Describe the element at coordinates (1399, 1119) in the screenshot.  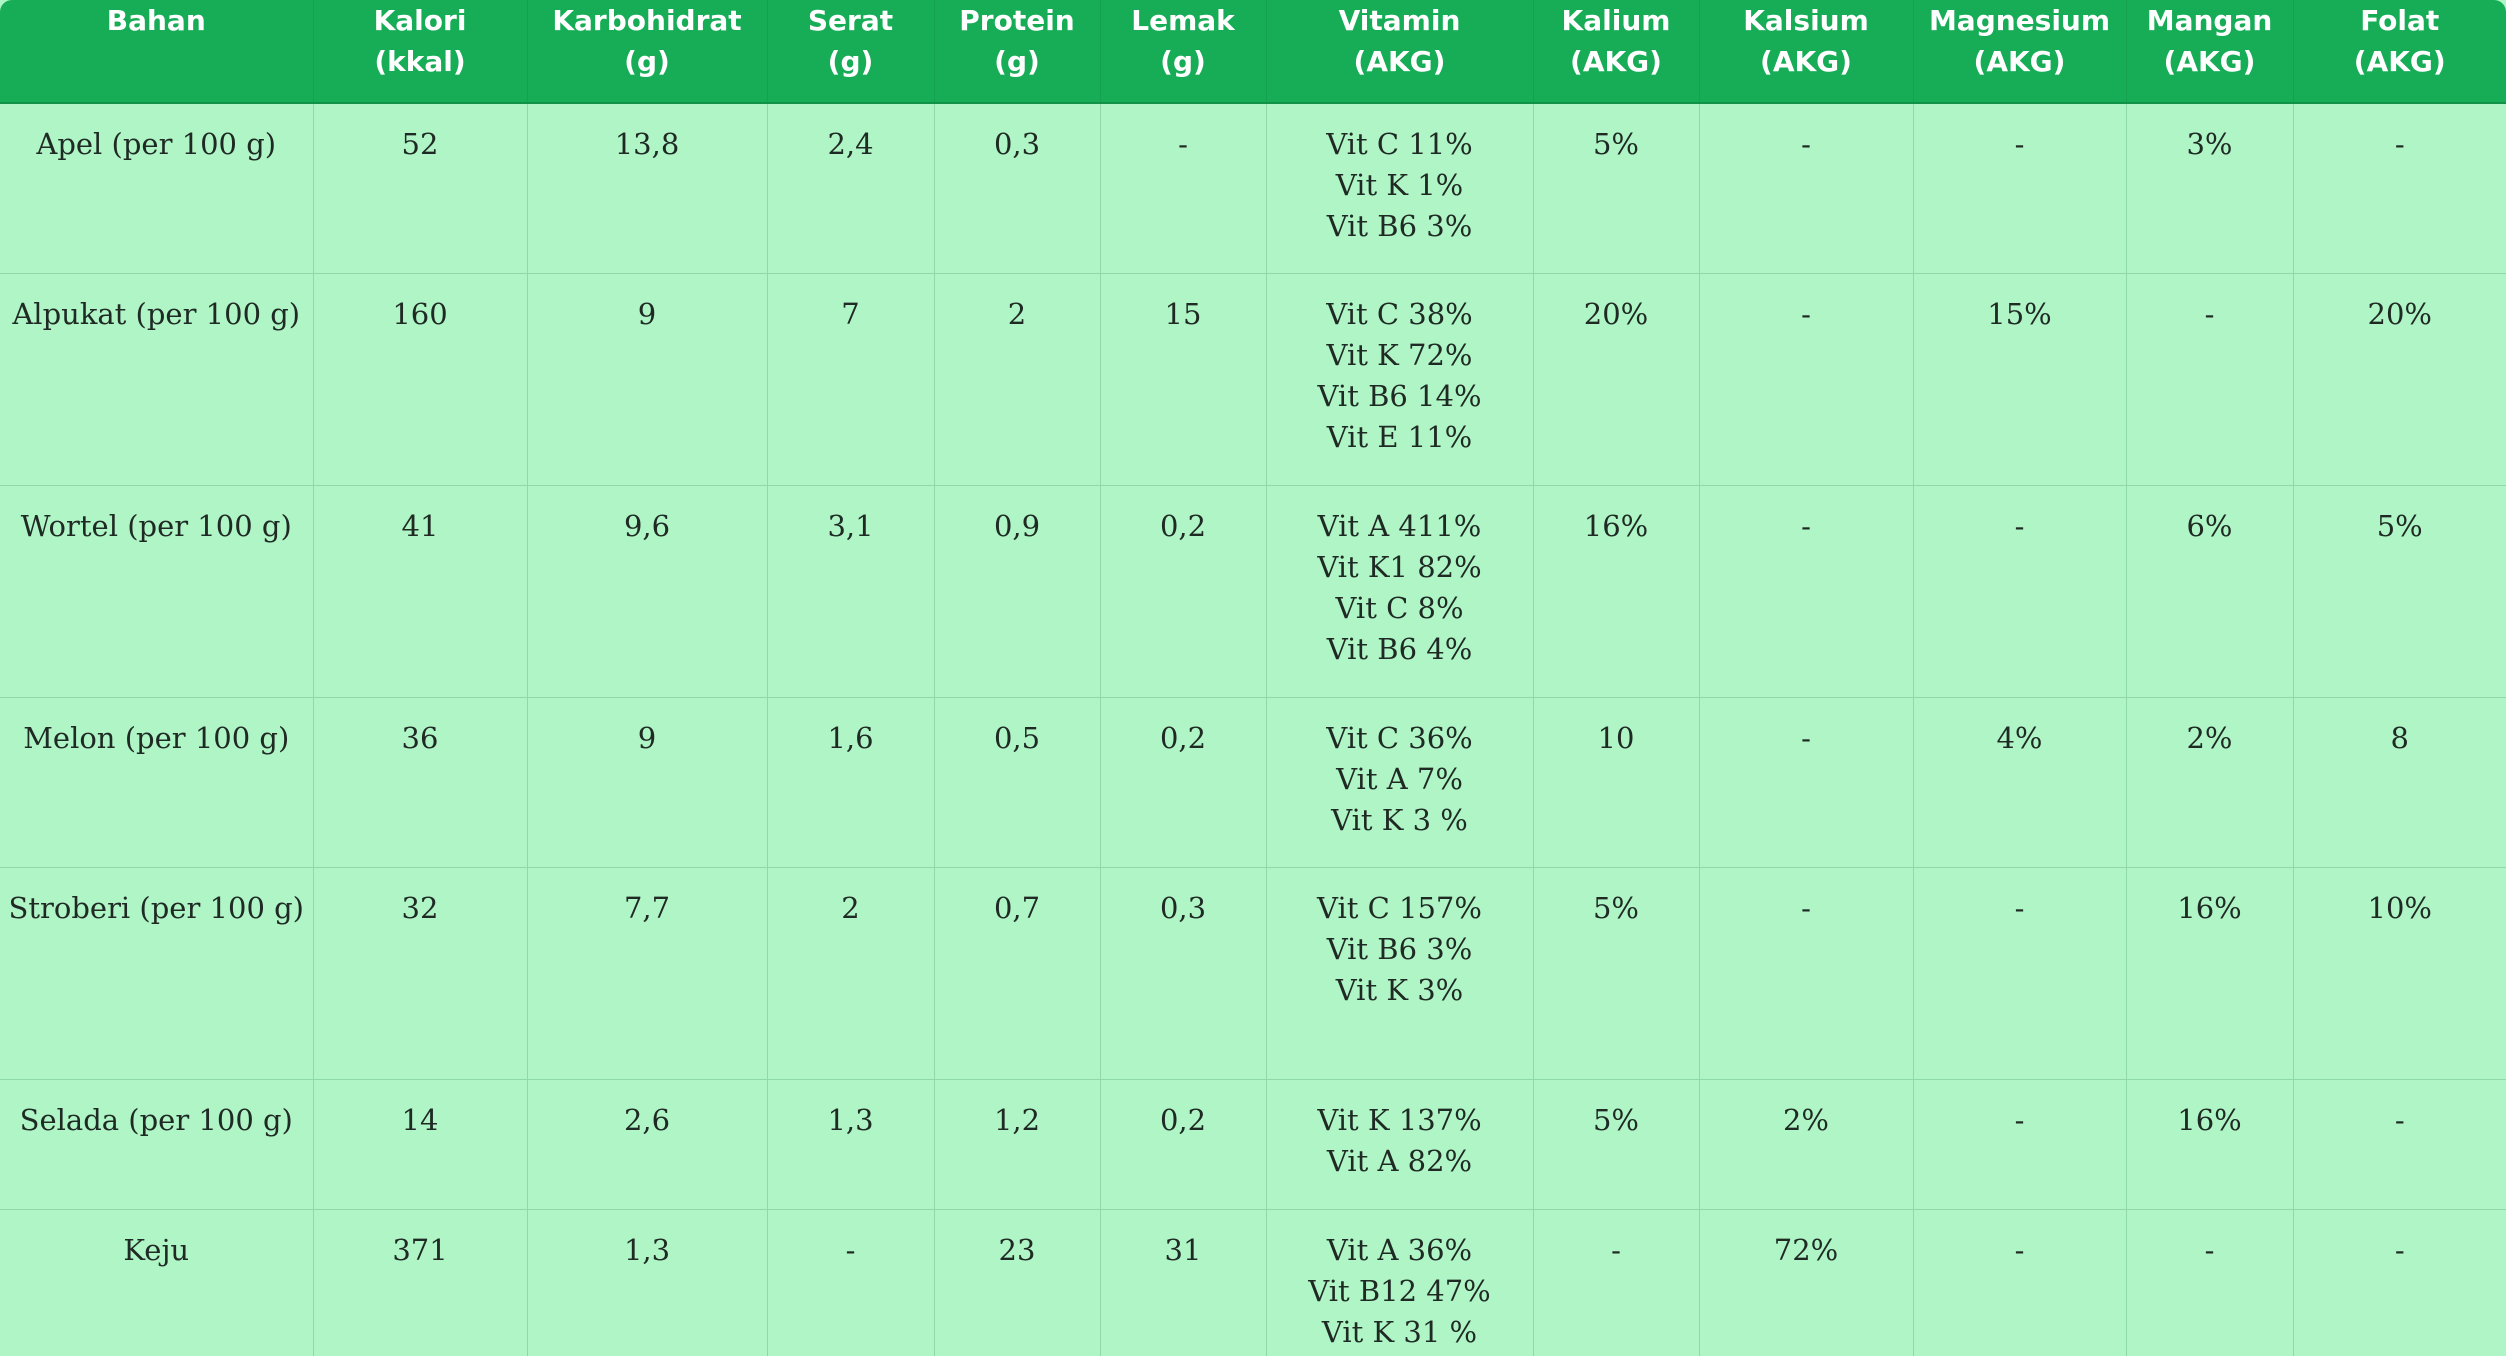
I see `vitamin-entry: Vit K 137%` at that location.